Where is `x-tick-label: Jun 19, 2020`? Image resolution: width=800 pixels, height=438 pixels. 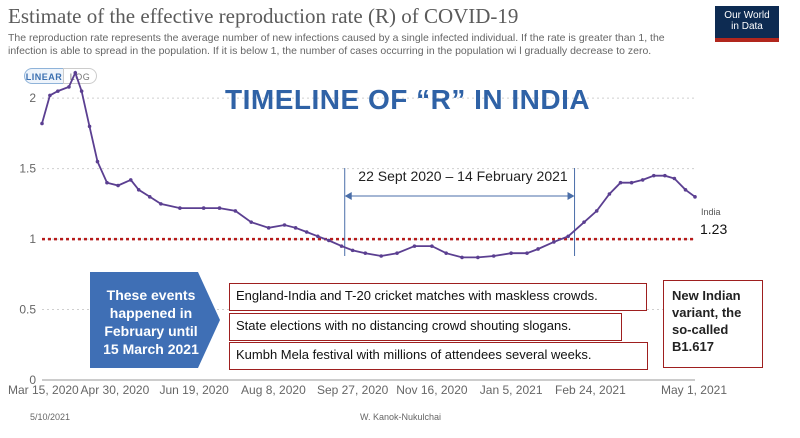 x-tick-label: Jun 19, 2020 is located at coordinates (194, 390).